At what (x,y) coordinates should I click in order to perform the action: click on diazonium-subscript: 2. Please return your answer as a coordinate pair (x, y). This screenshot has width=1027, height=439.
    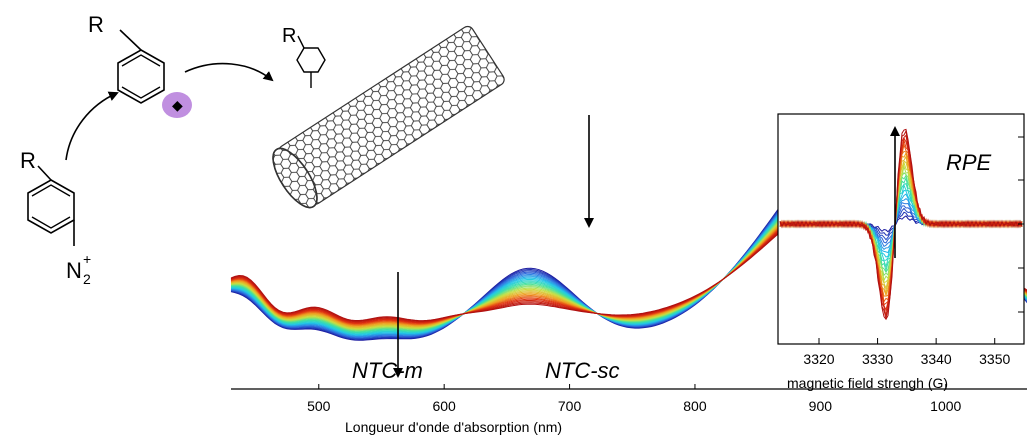
    Looking at the image, I should click on (87, 279).